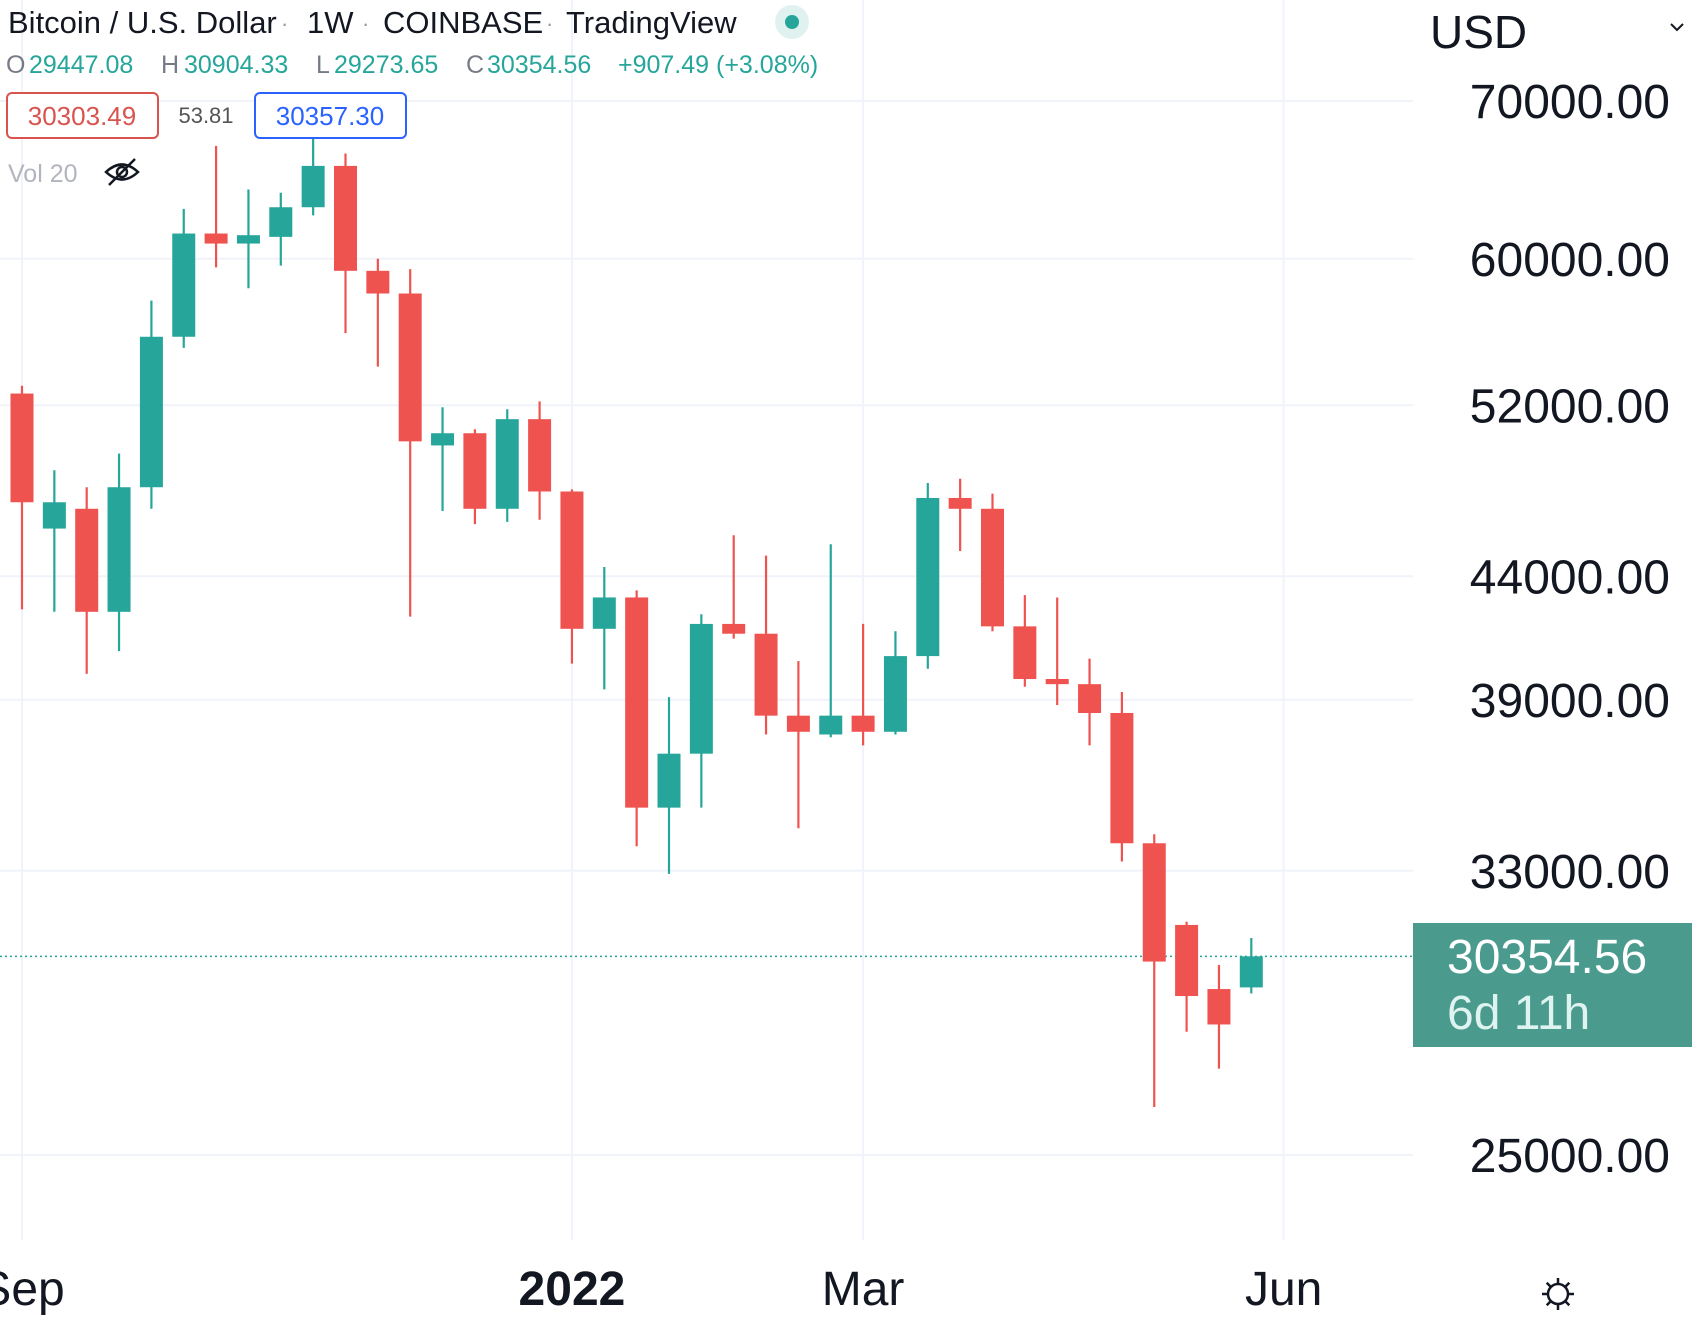 This screenshot has height=1334, width=1692. I want to click on volume-indicator: Vol 20, so click(74, 173).